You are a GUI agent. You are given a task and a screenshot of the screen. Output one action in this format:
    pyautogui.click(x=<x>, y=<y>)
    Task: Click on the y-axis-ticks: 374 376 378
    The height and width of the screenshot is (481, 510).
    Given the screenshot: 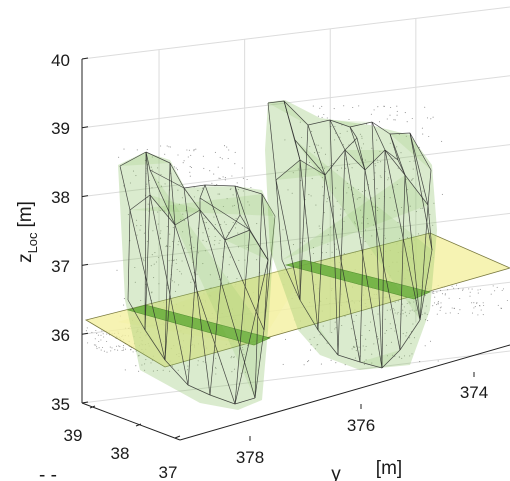 What is the action you would take?
    pyautogui.click(x=362, y=425)
    